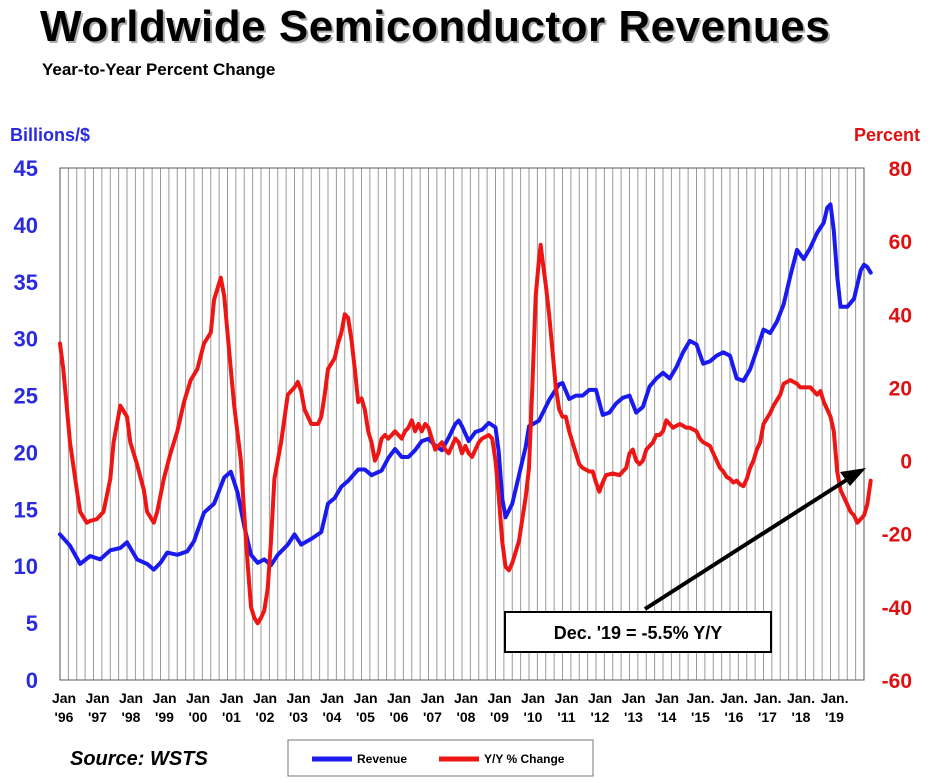 This screenshot has width=933, height=783. Describe the element at coordinates (164, 717) in the screenshot. I see `x-tick-line2: '99` at that location.